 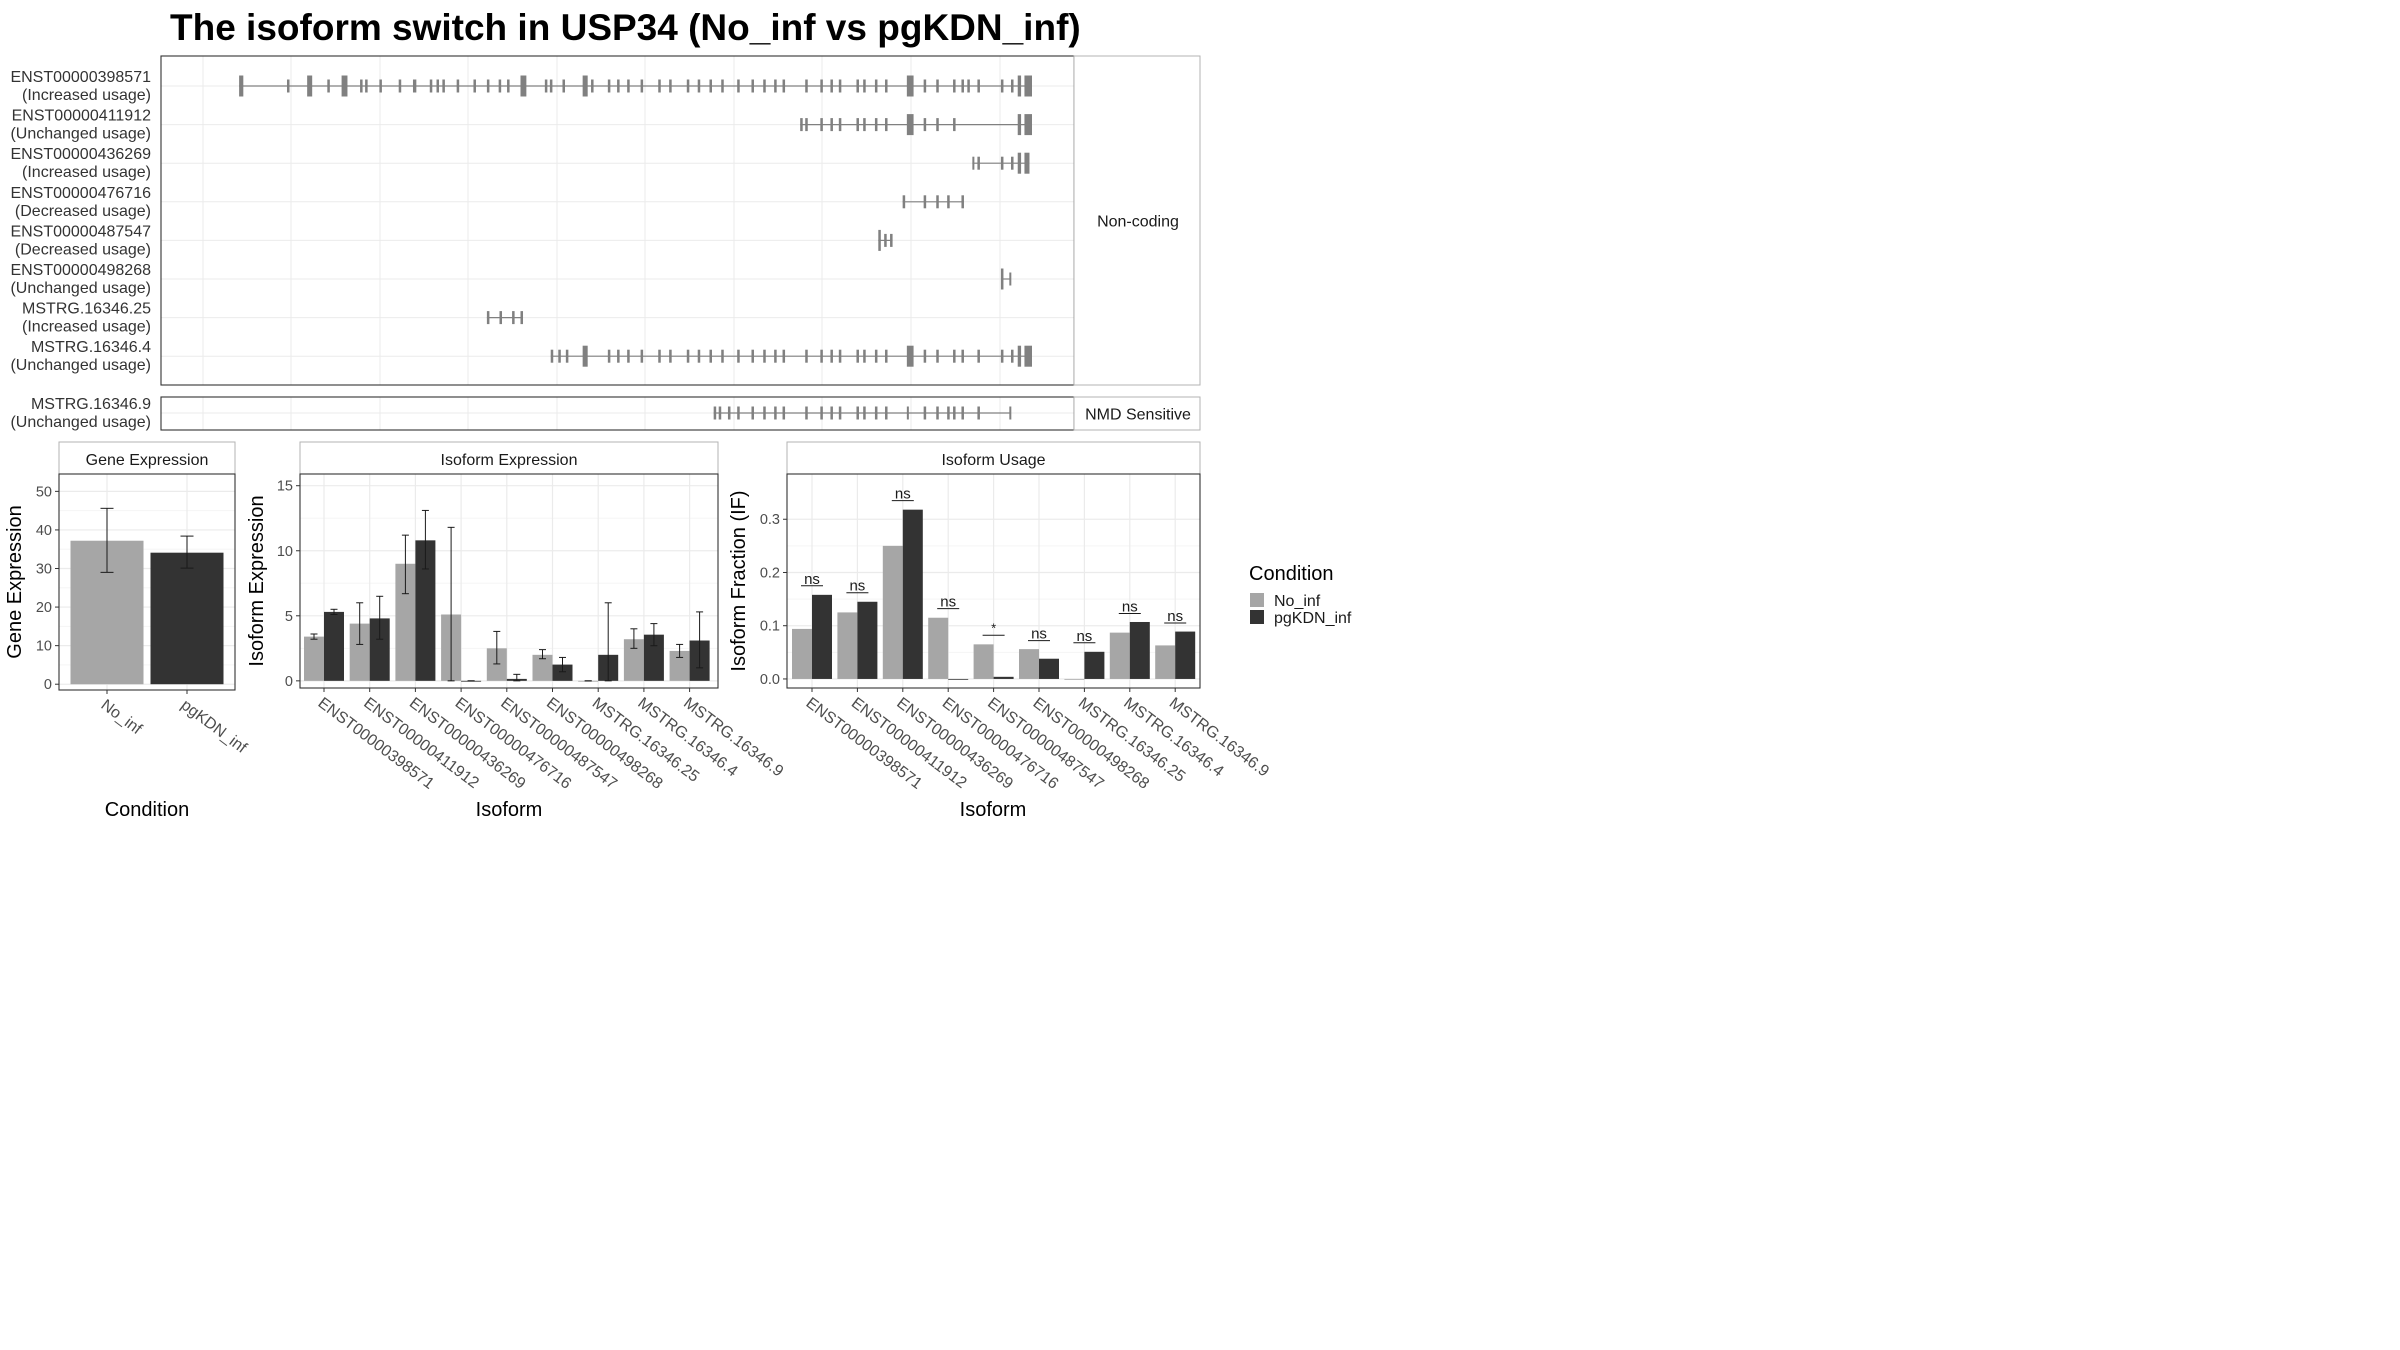 I want to click on x-axis-title: Condition, so click(x=147, y=810).